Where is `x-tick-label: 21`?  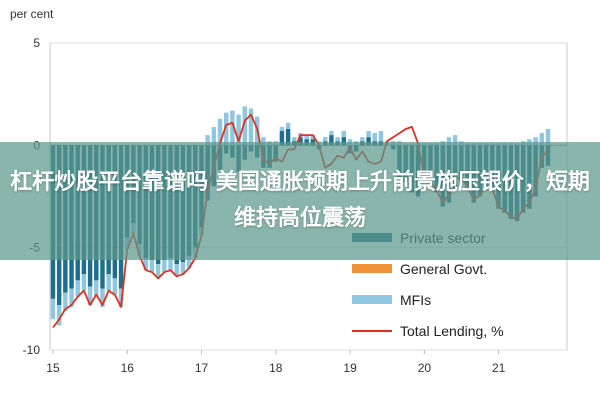 x-tick-label: 21 is located at coordinates (499, 368).